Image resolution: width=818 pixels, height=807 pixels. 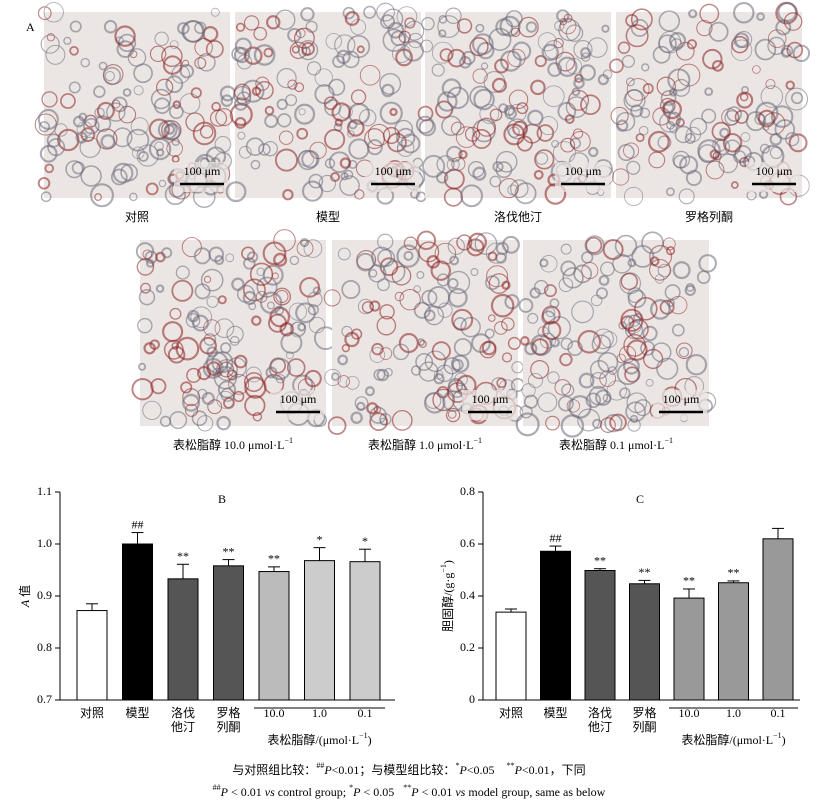 I want to click on significance: ##, so click(x=556, y=538).